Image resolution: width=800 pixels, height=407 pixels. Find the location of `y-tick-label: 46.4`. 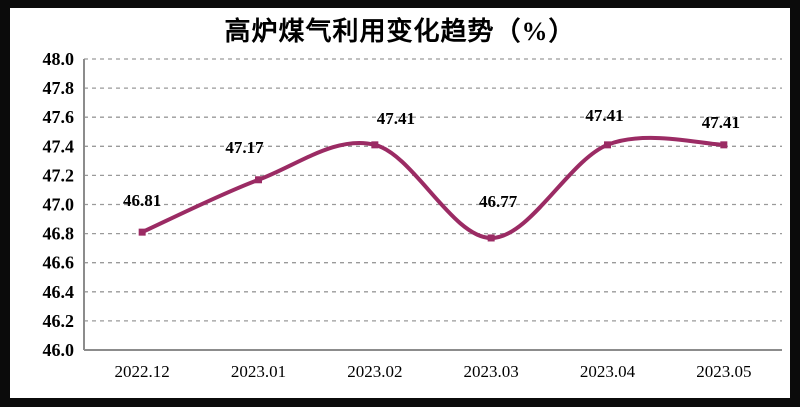

y-tick-label: 46.4 is located at coordinates (59, 292).